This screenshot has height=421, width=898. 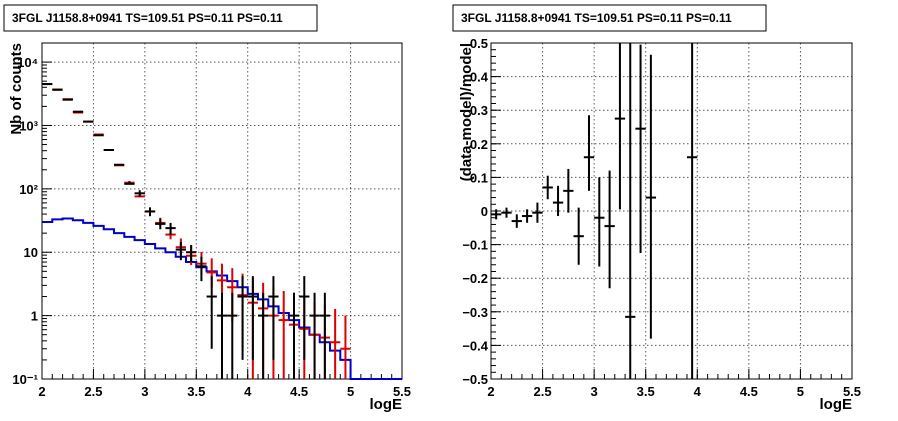 What do you see at coordinates (475, 278) in the screenshot?
I see `y-tick-label: −0.2` at bounding box center [475, 278].